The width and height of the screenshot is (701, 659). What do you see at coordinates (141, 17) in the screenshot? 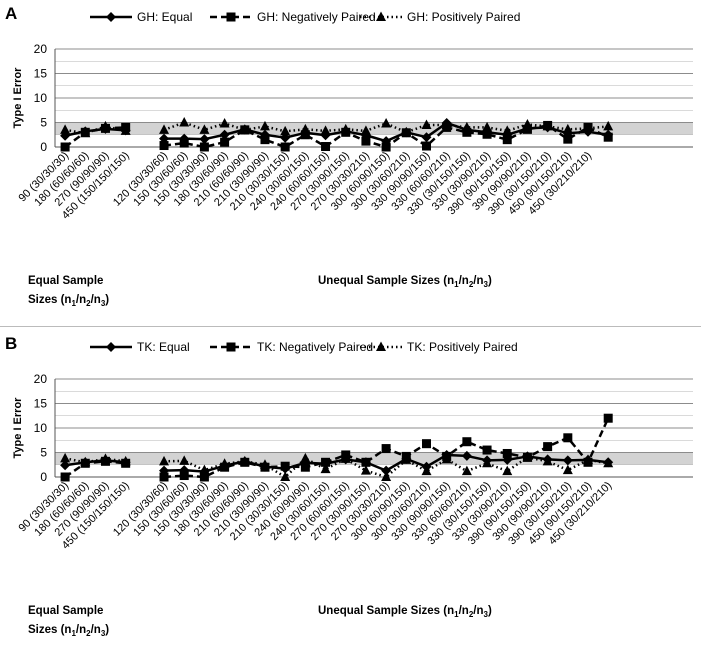
I see `legend-item: GH: Equal` at bounding box center [141, 17].